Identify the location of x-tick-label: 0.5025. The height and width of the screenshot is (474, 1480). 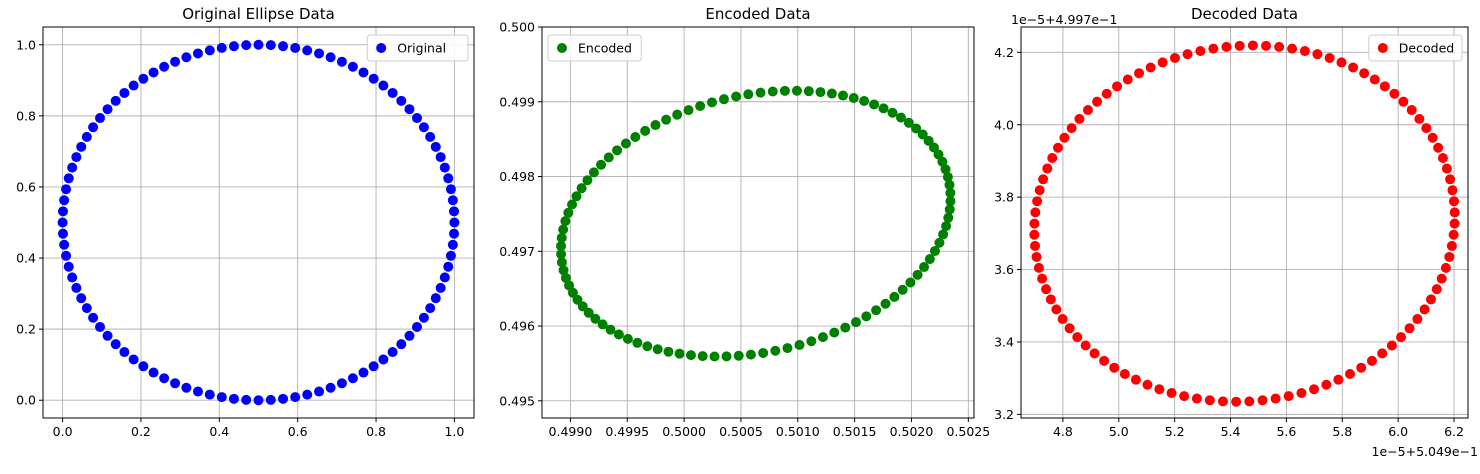
(968, 431).